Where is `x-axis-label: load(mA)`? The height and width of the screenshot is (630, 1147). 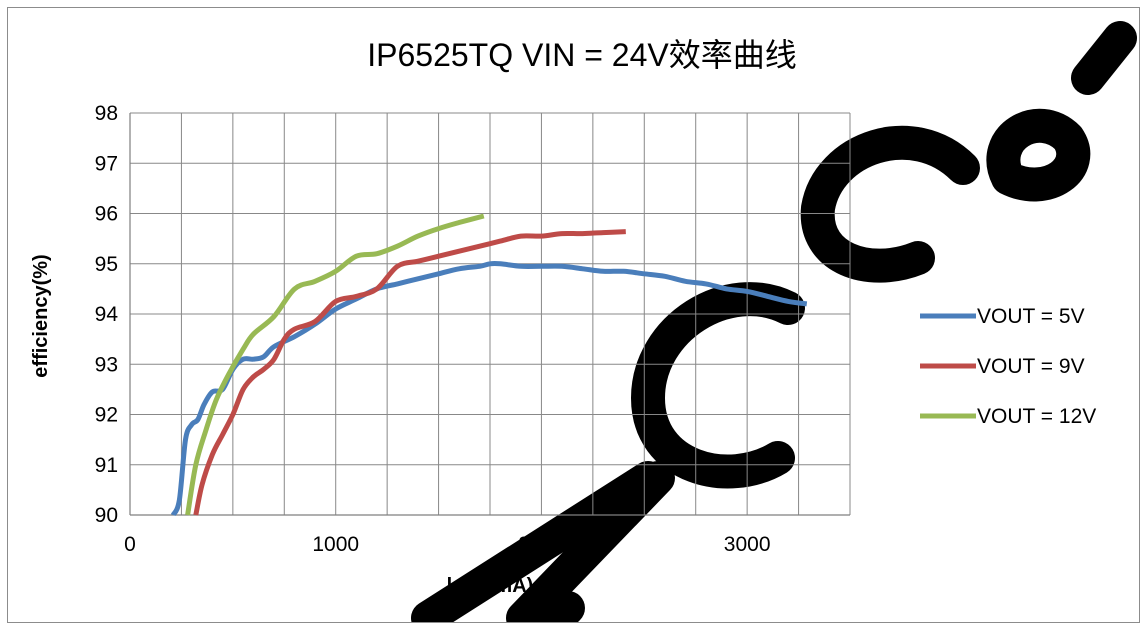 x-axis-label: load(mA) is located at coordinates (490, 586).